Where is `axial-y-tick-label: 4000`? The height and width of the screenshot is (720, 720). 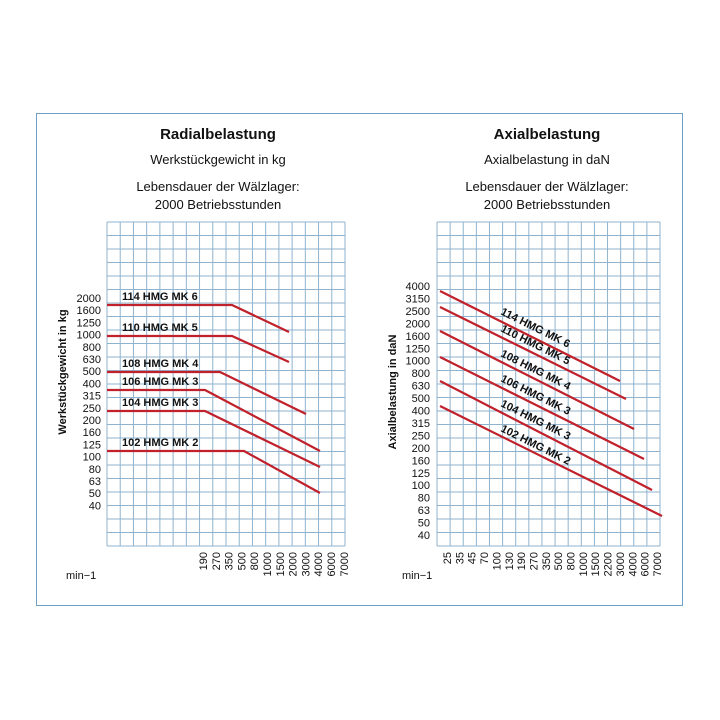 axial-y-tick-label: 4000 is located at coordinates (418, 287).